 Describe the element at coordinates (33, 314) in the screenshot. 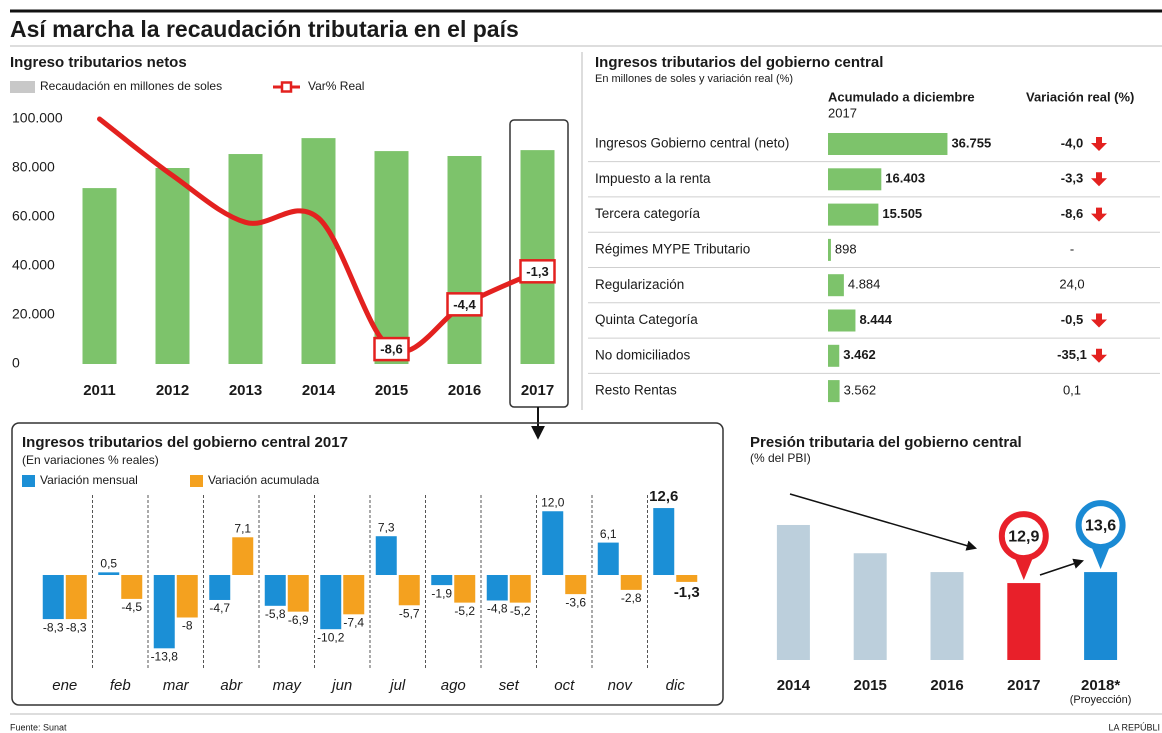

I see `y-tick-label: 20.000` at that location.